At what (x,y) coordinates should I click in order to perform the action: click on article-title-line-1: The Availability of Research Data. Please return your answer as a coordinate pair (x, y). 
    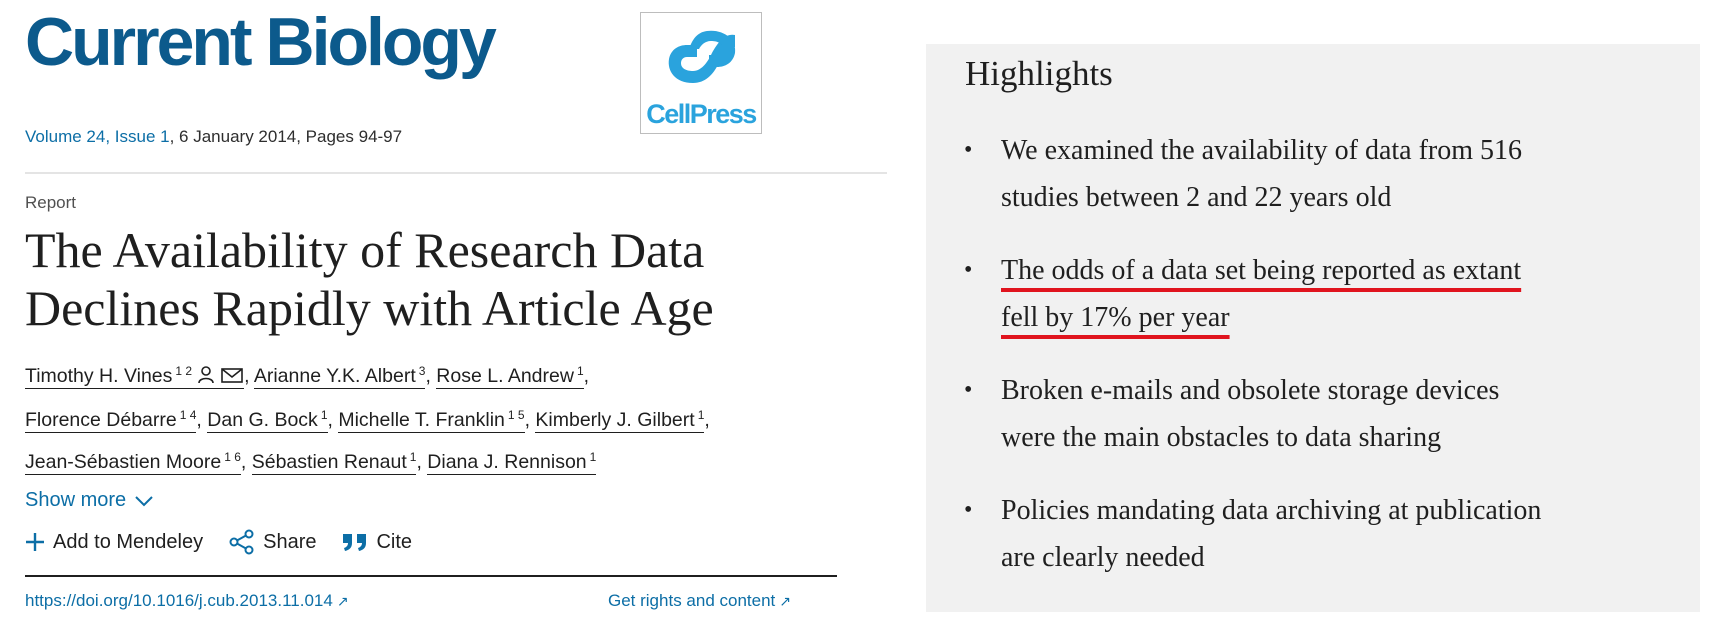
    Looking at the image, I should click on (365, 250).